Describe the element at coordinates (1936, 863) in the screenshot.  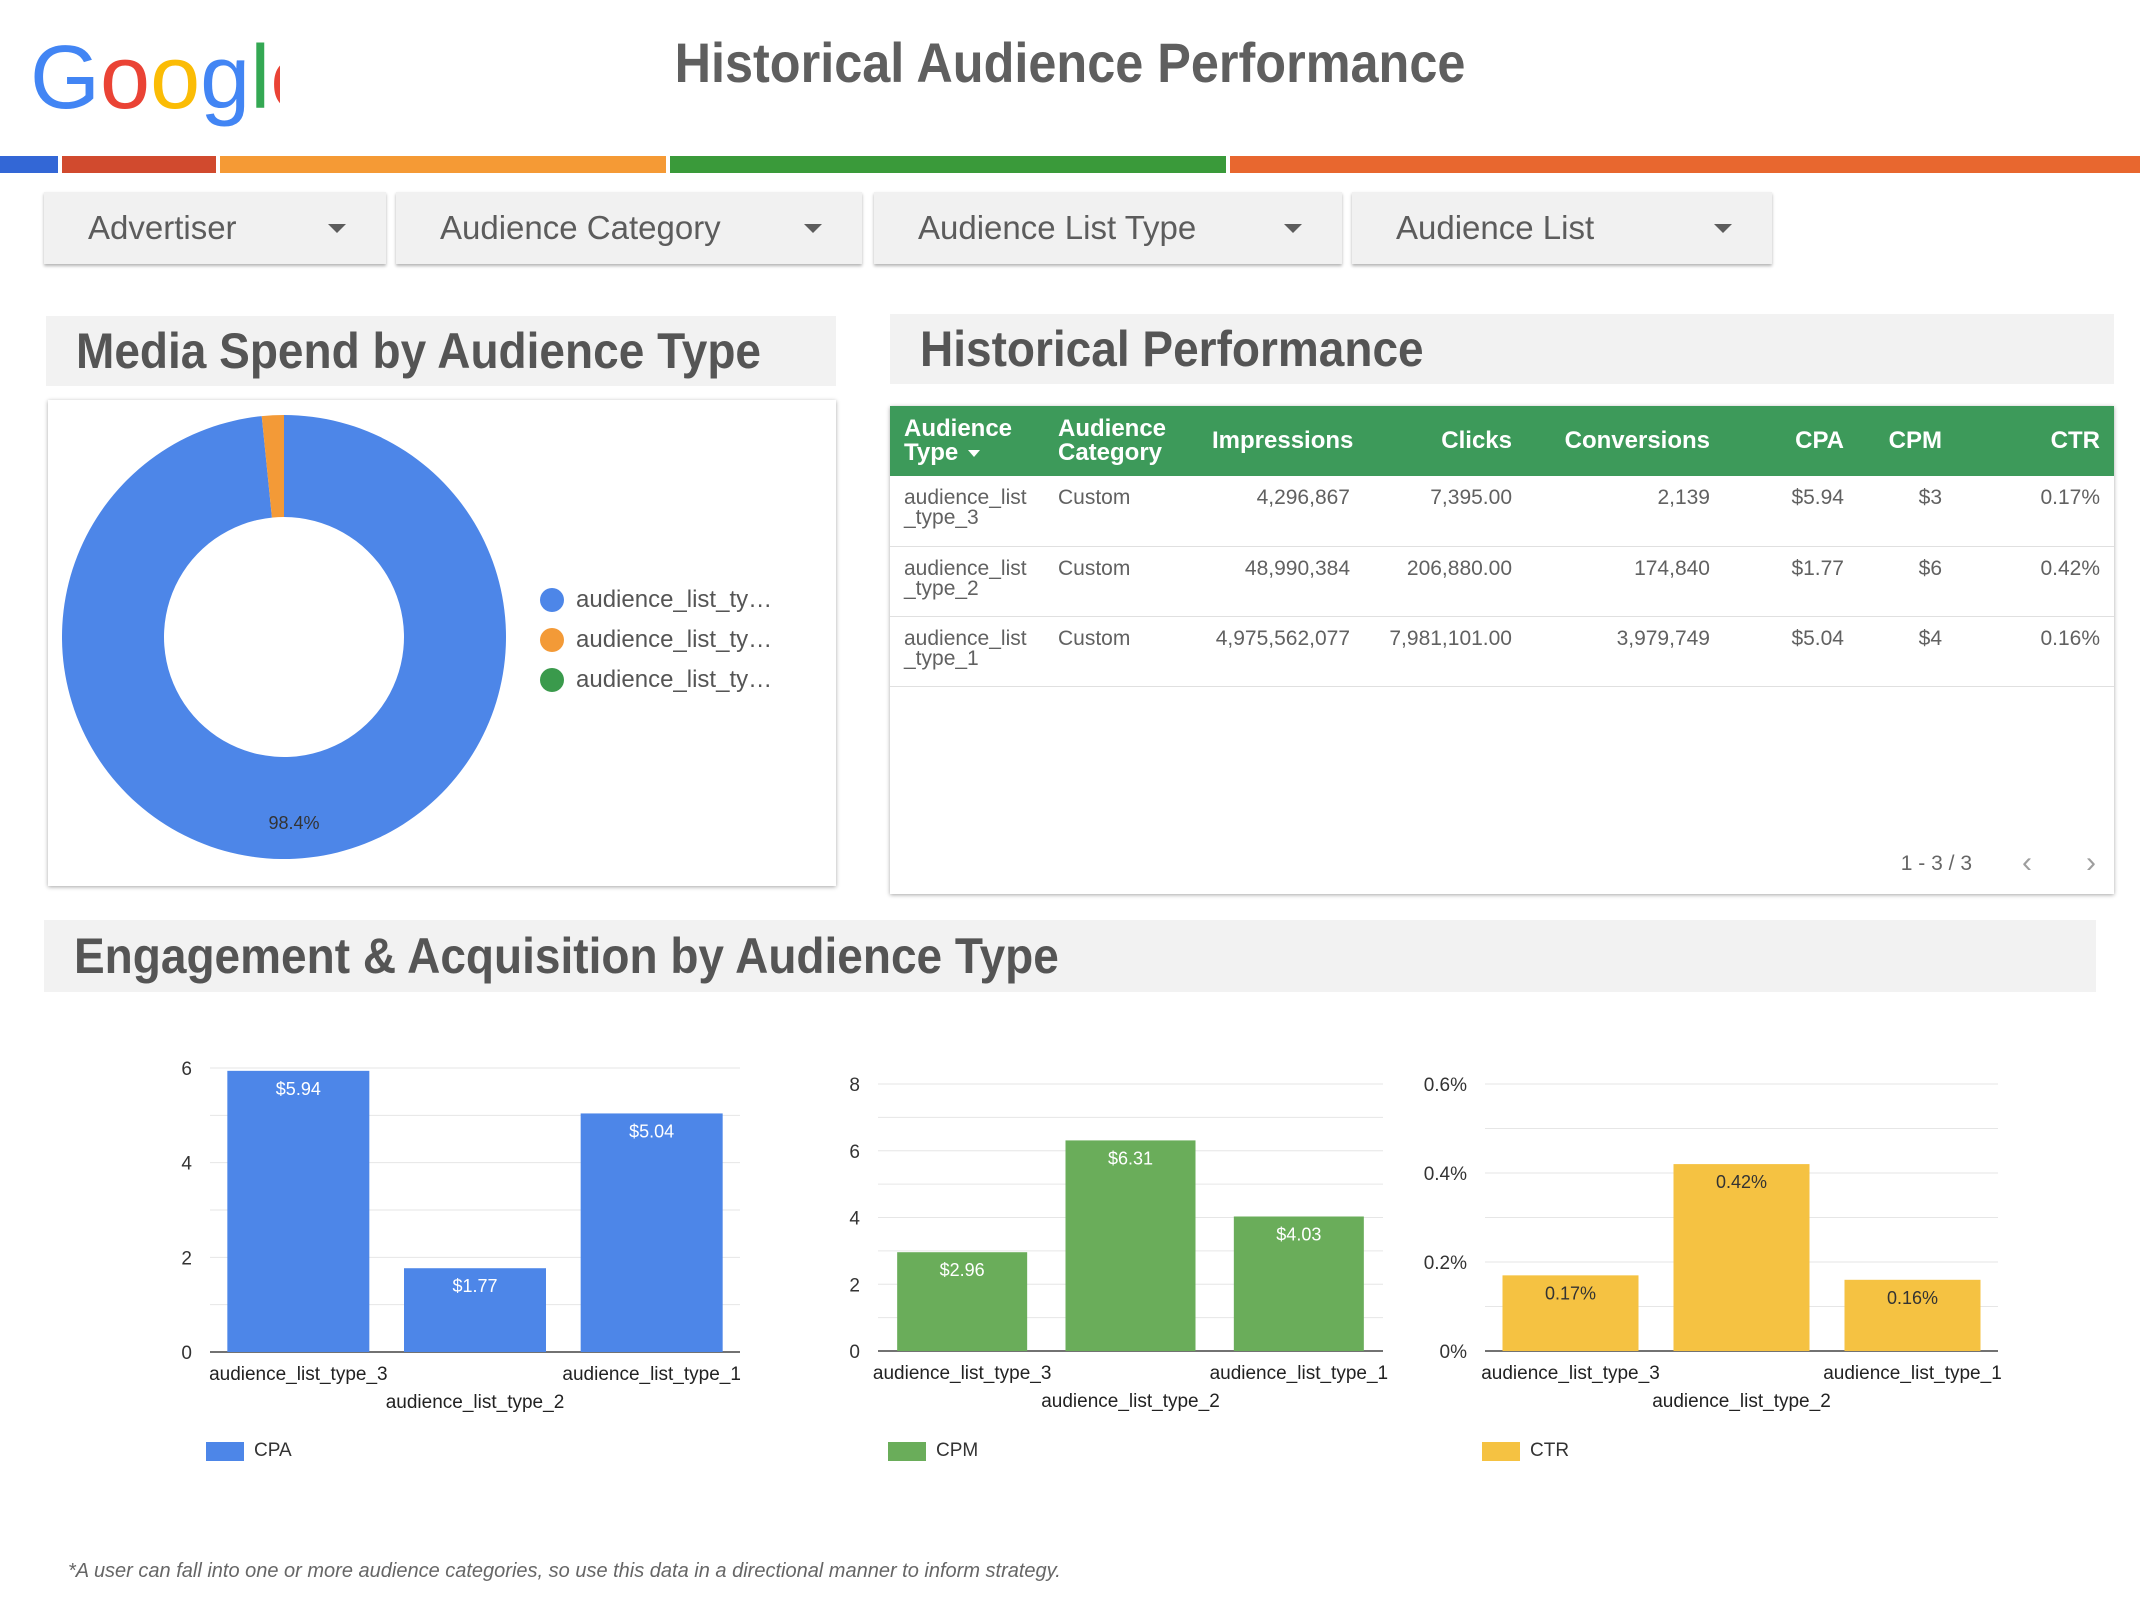
I see `pagination-label: 1 - 3 / 3` at that location.